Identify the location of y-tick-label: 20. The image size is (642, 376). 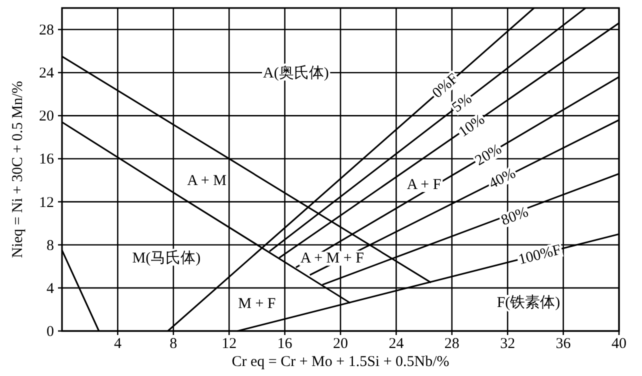
(46, 116).